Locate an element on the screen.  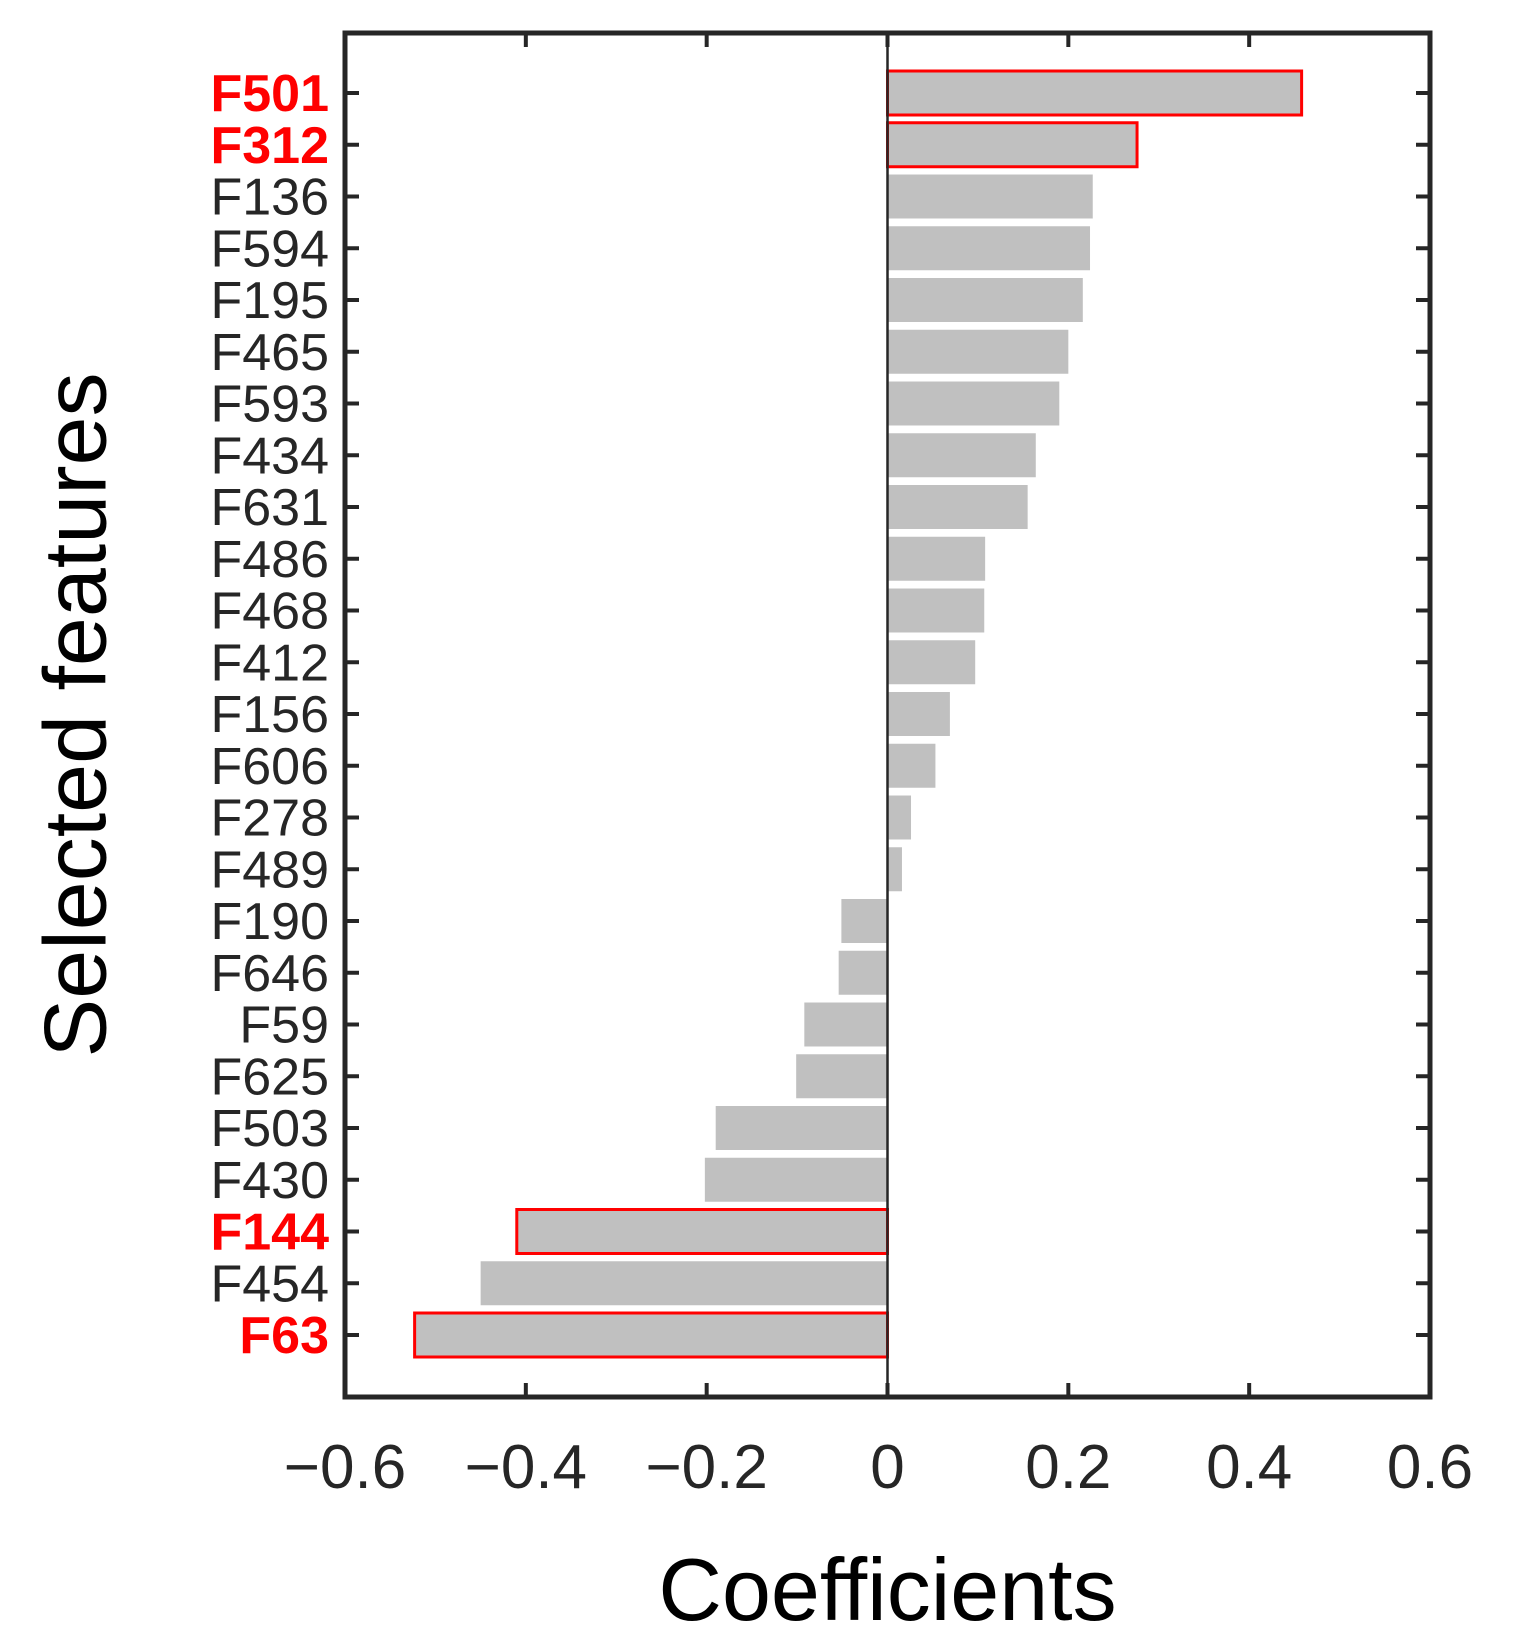
y-tick-label-f489: F489 is located at coordinates (269, 870).